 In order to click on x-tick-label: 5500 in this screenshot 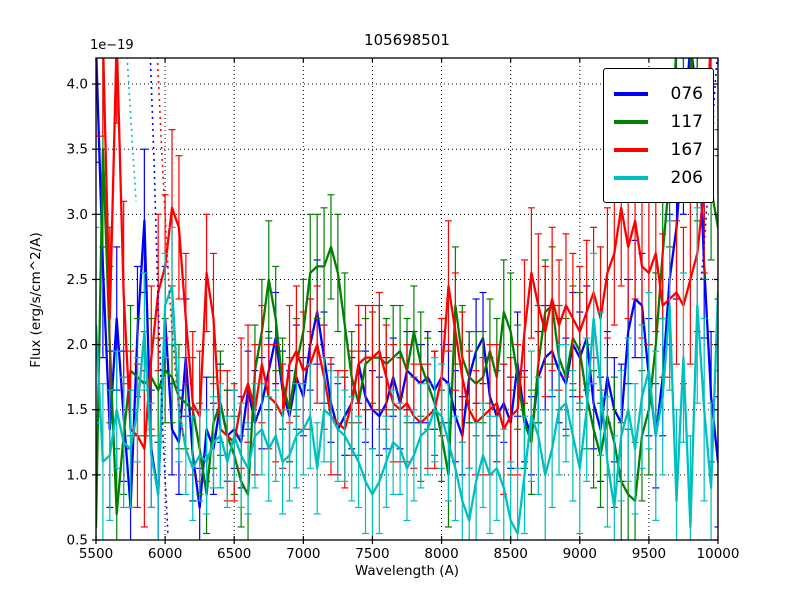, I will do `click(96, 554)`.